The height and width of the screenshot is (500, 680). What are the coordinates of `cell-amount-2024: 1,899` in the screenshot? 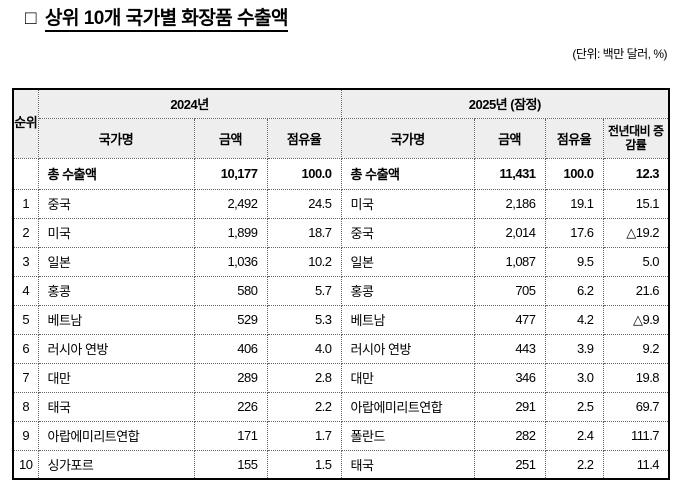 It's located at (230, 232).